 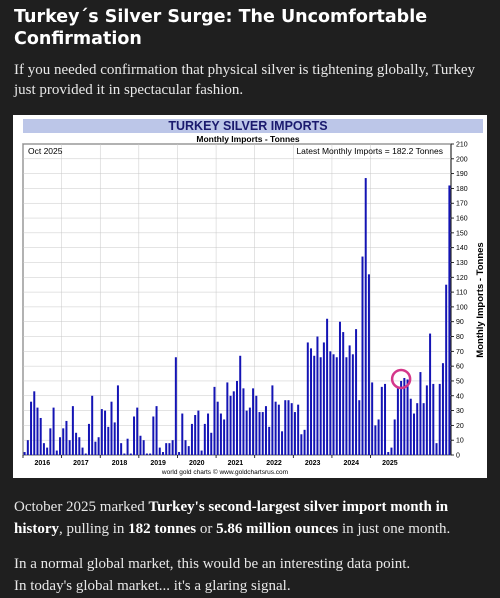 What do you see at coordinates (253, 126) in the screenshot?
I see `chart-title-band` at bounding box center [253, 126].